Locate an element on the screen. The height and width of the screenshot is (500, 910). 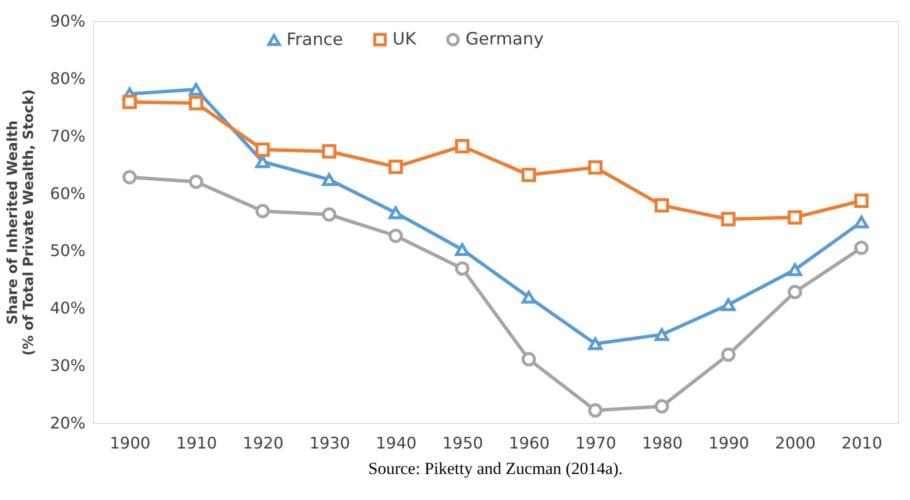
y-axis-title: Share of Inherited Wealth (% of Total Private Wealth, Stock) is located at coordinates (20, 222).